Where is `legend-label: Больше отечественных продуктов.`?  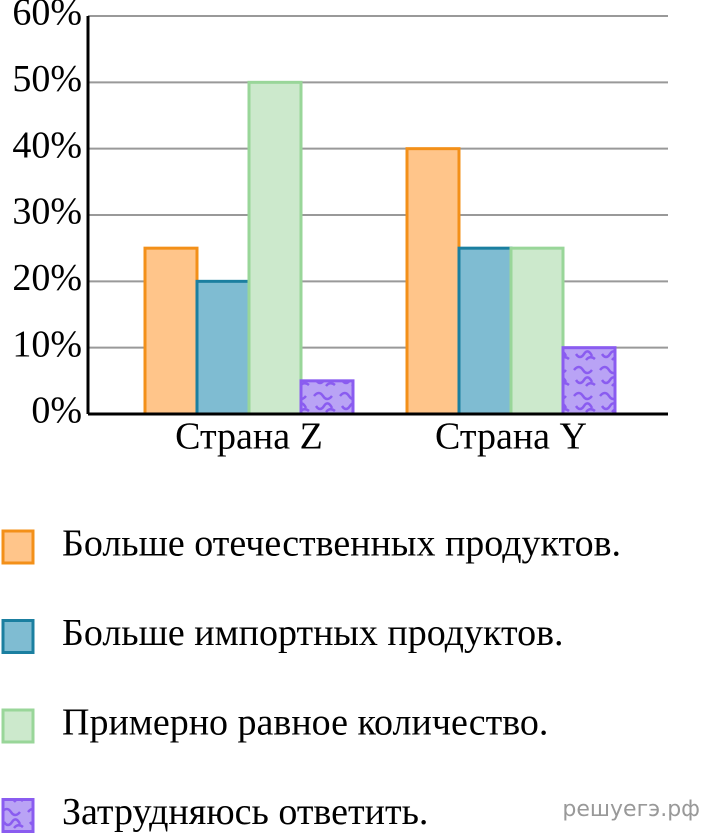
legend-label: Больше отечественных продуктов. is located at coordinates (341, 544).